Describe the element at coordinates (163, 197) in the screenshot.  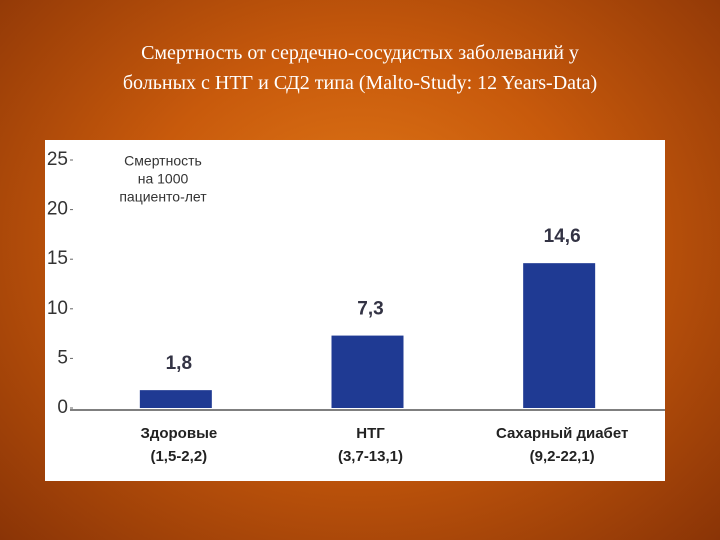
I see `y-axis-label: пациенто-лет` at that location.